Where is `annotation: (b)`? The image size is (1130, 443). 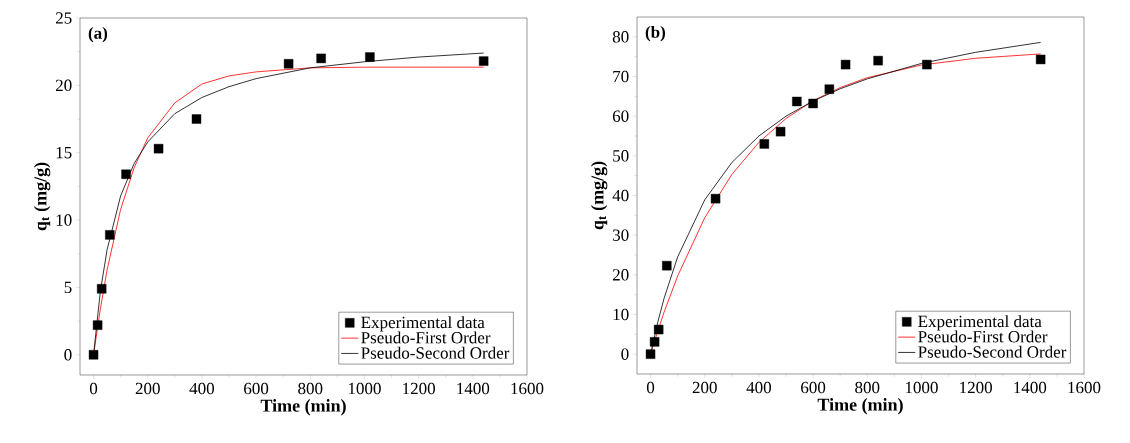 annotation: (b) is located at coordinates (655, 33).